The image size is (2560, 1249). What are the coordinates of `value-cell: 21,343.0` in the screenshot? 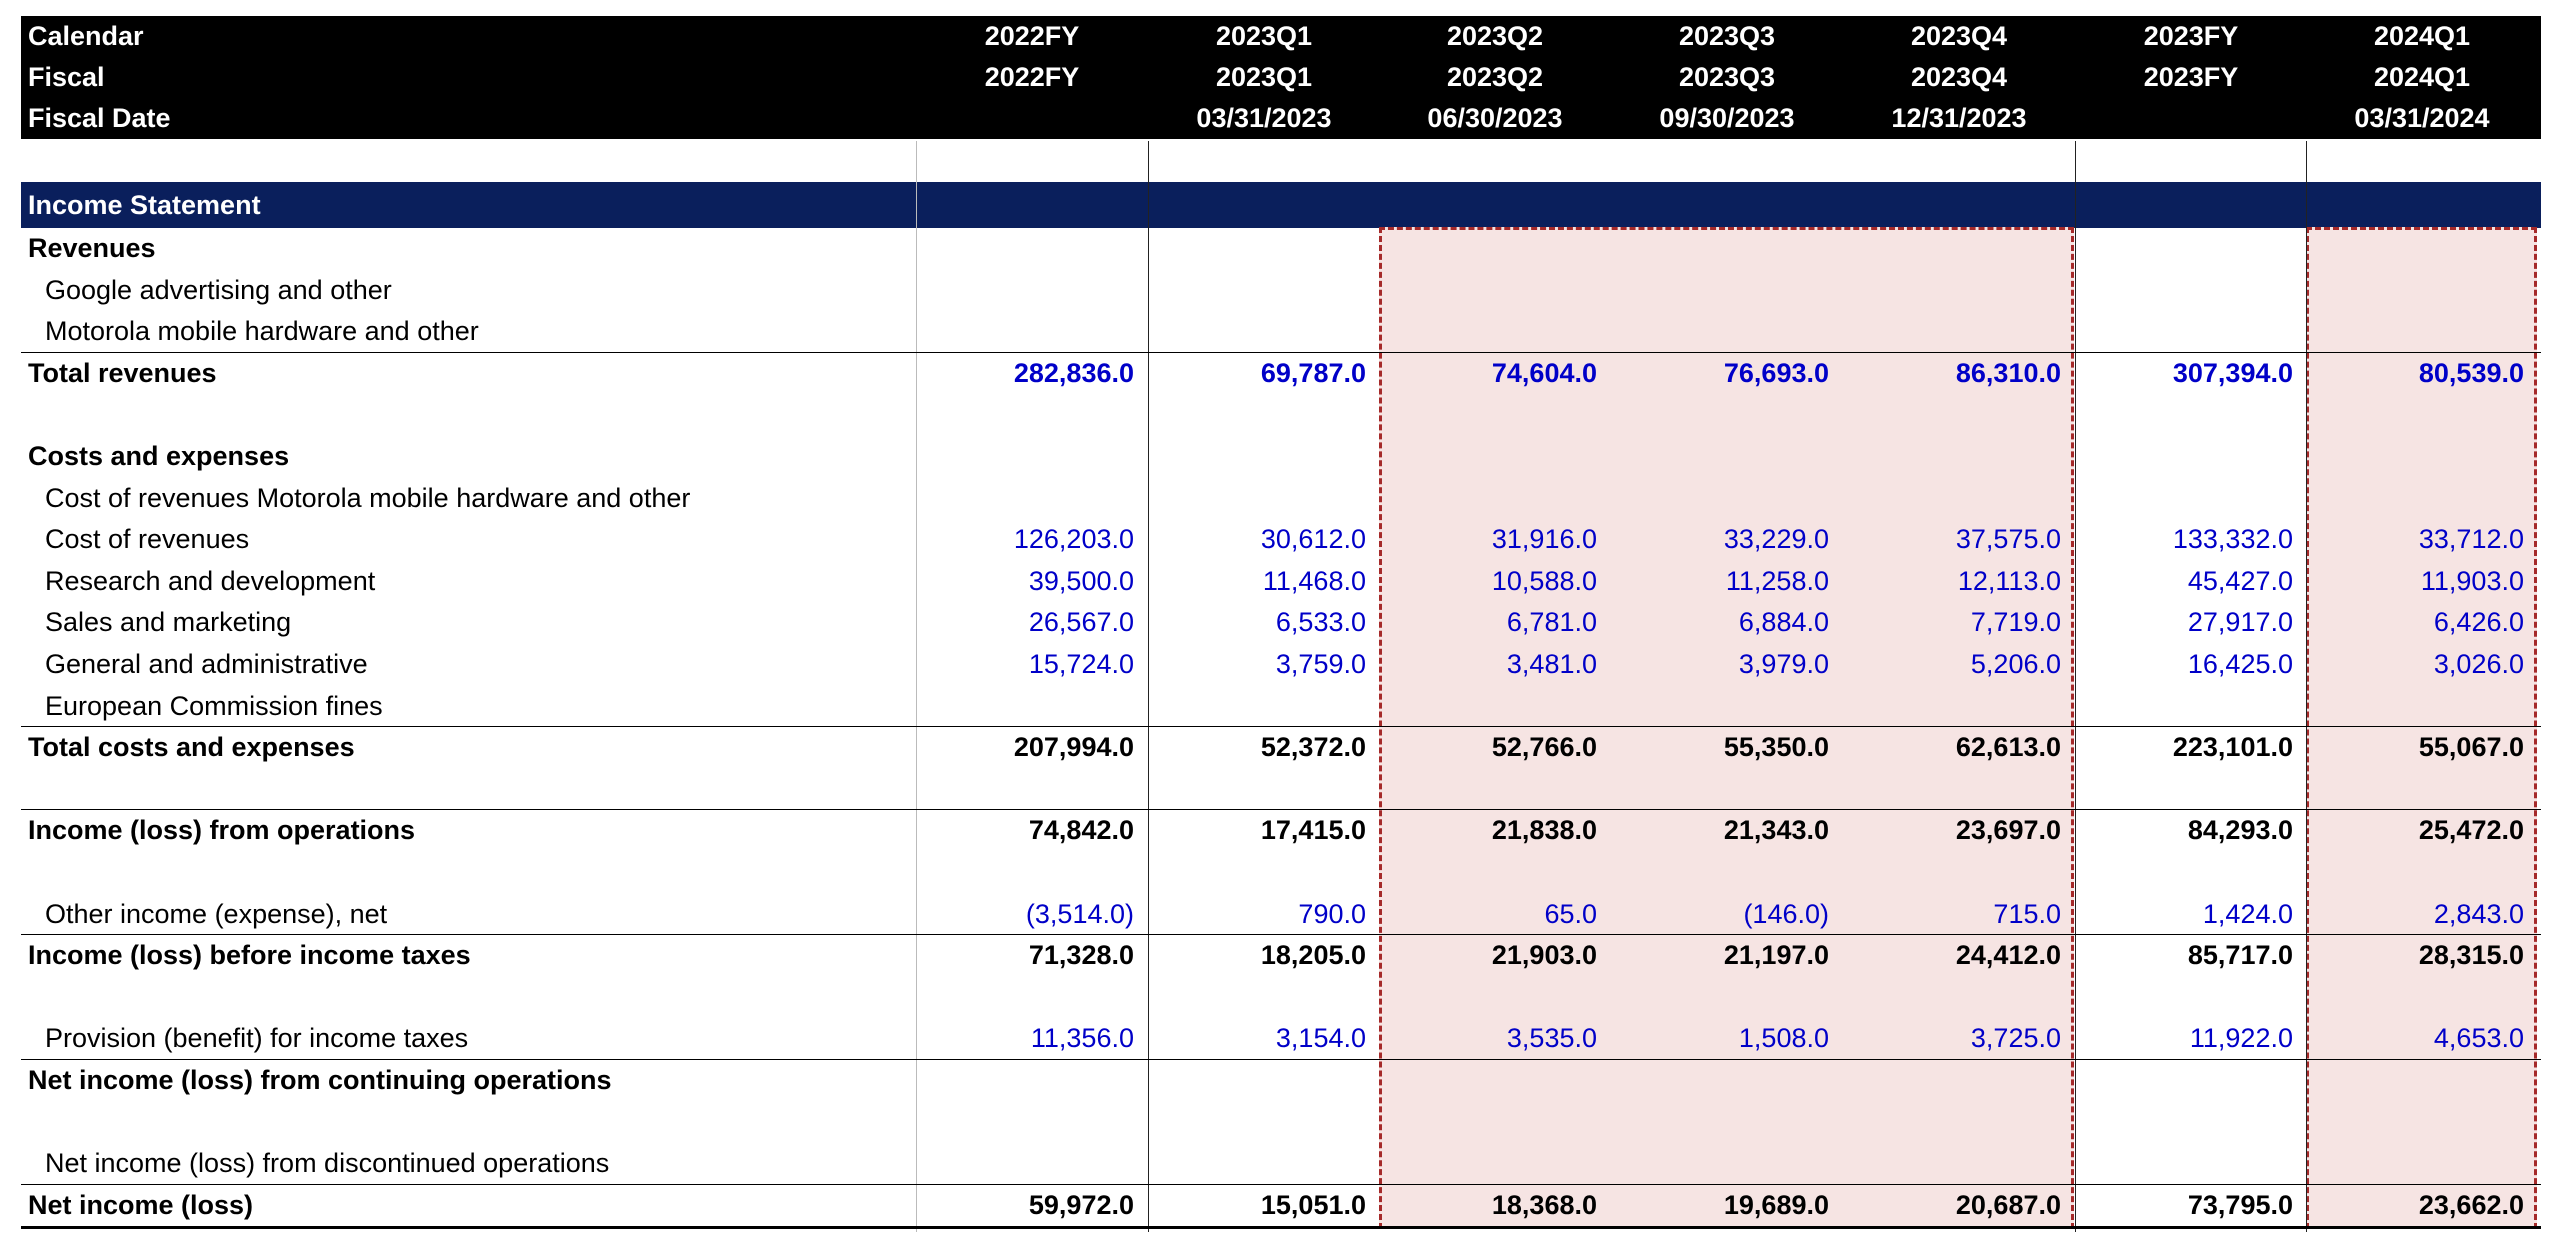 It's located at (1776, 830).